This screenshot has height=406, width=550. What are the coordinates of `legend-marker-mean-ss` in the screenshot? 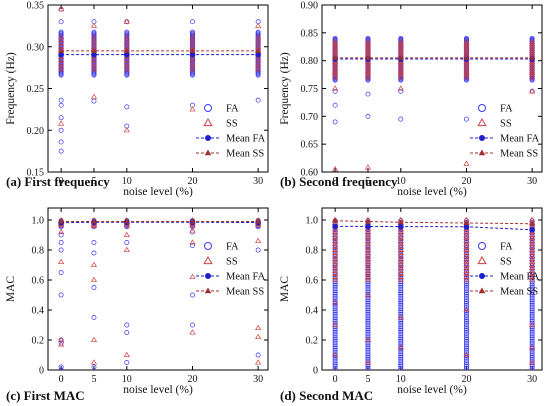 It's located at (208, 152).